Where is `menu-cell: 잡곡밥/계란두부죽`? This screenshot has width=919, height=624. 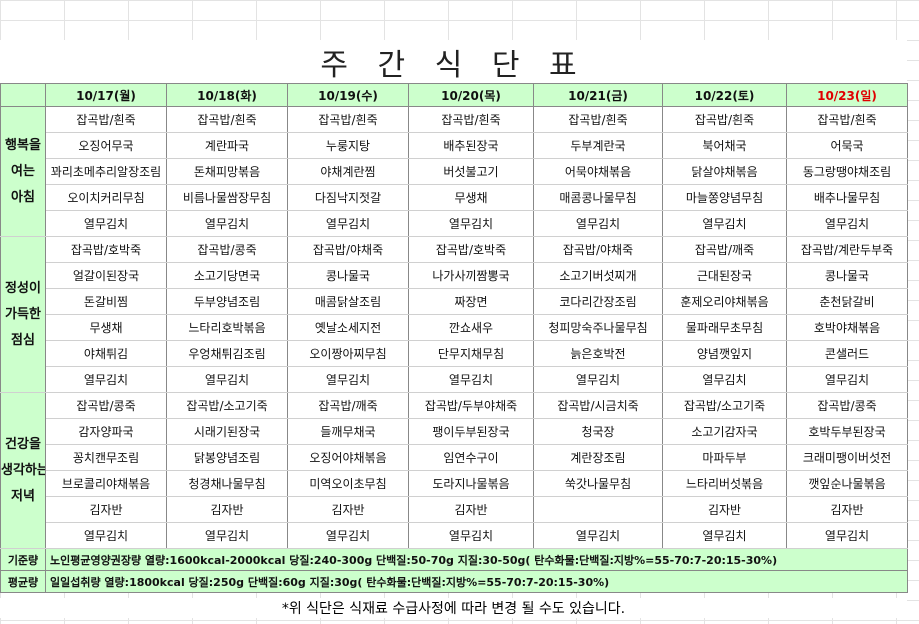 menu-cell: 잡곡밥/계란두부죽 is located at coordinates (847, 249).